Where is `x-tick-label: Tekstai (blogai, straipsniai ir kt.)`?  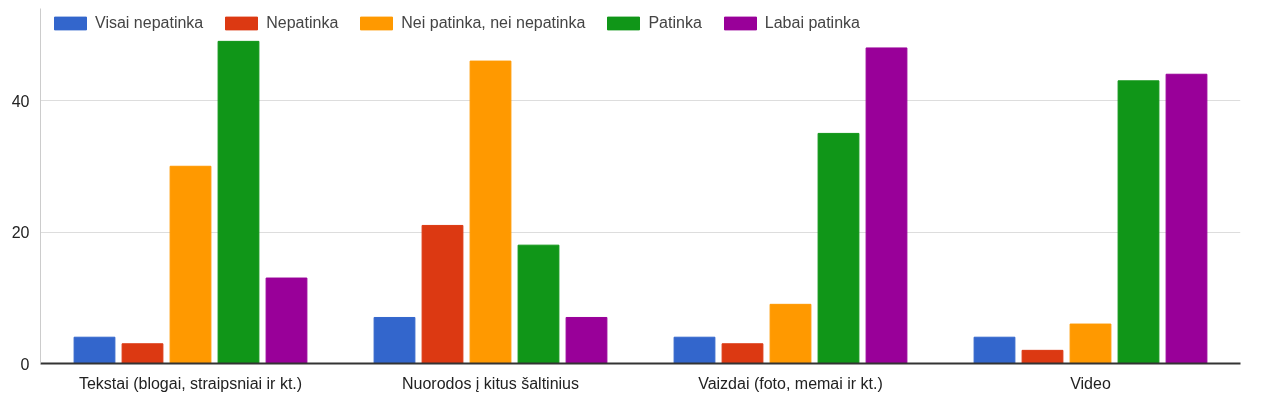
x-tick-label: Tekstai (blogai, straipsniai ir kt.) is located at coordinates (190, 383).